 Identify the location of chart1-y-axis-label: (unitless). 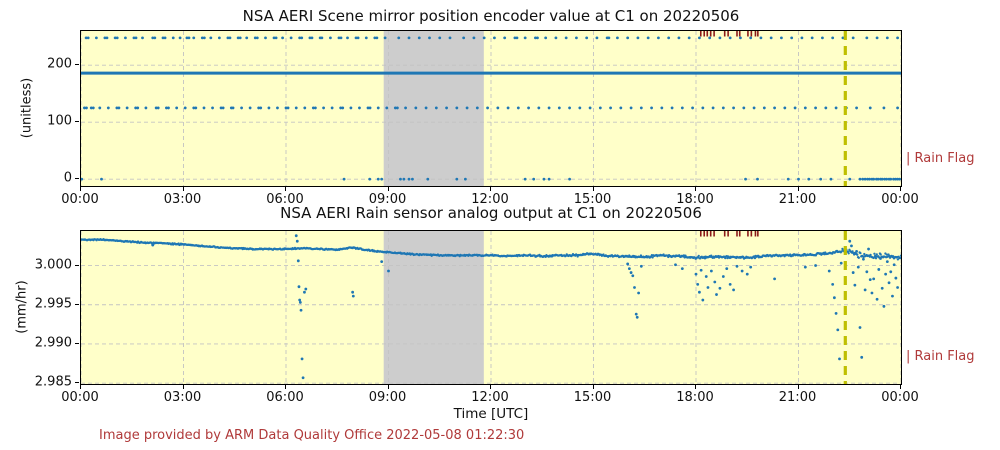
(27, 108).